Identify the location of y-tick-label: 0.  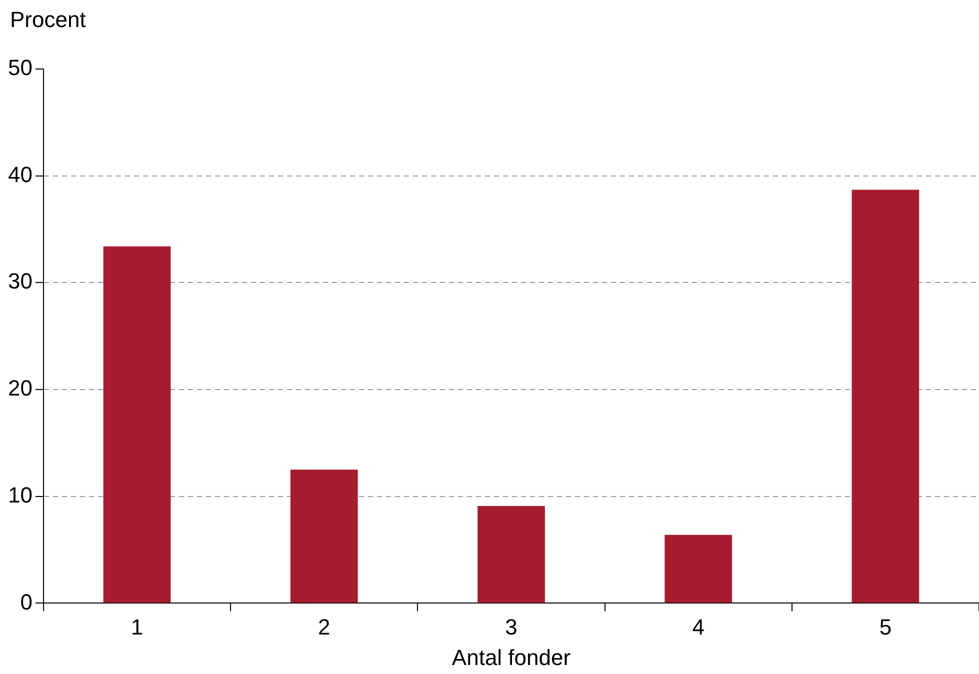
(26, 601).